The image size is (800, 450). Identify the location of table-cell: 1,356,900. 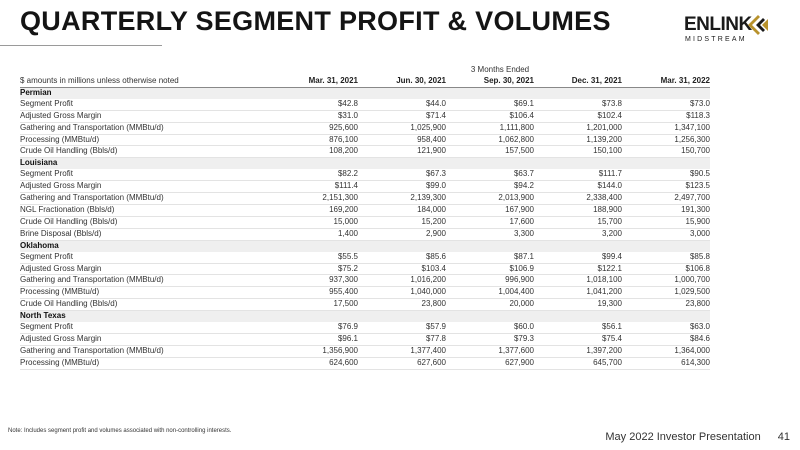
(314, 351).